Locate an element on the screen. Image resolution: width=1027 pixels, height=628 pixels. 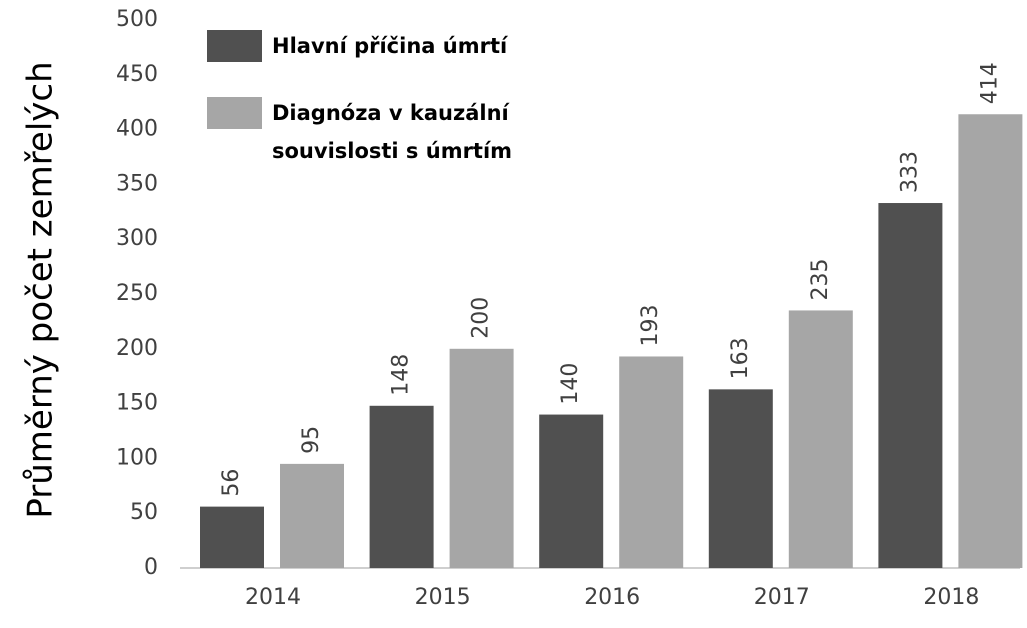
value-label: 333 is located at coordinates (909, 172).